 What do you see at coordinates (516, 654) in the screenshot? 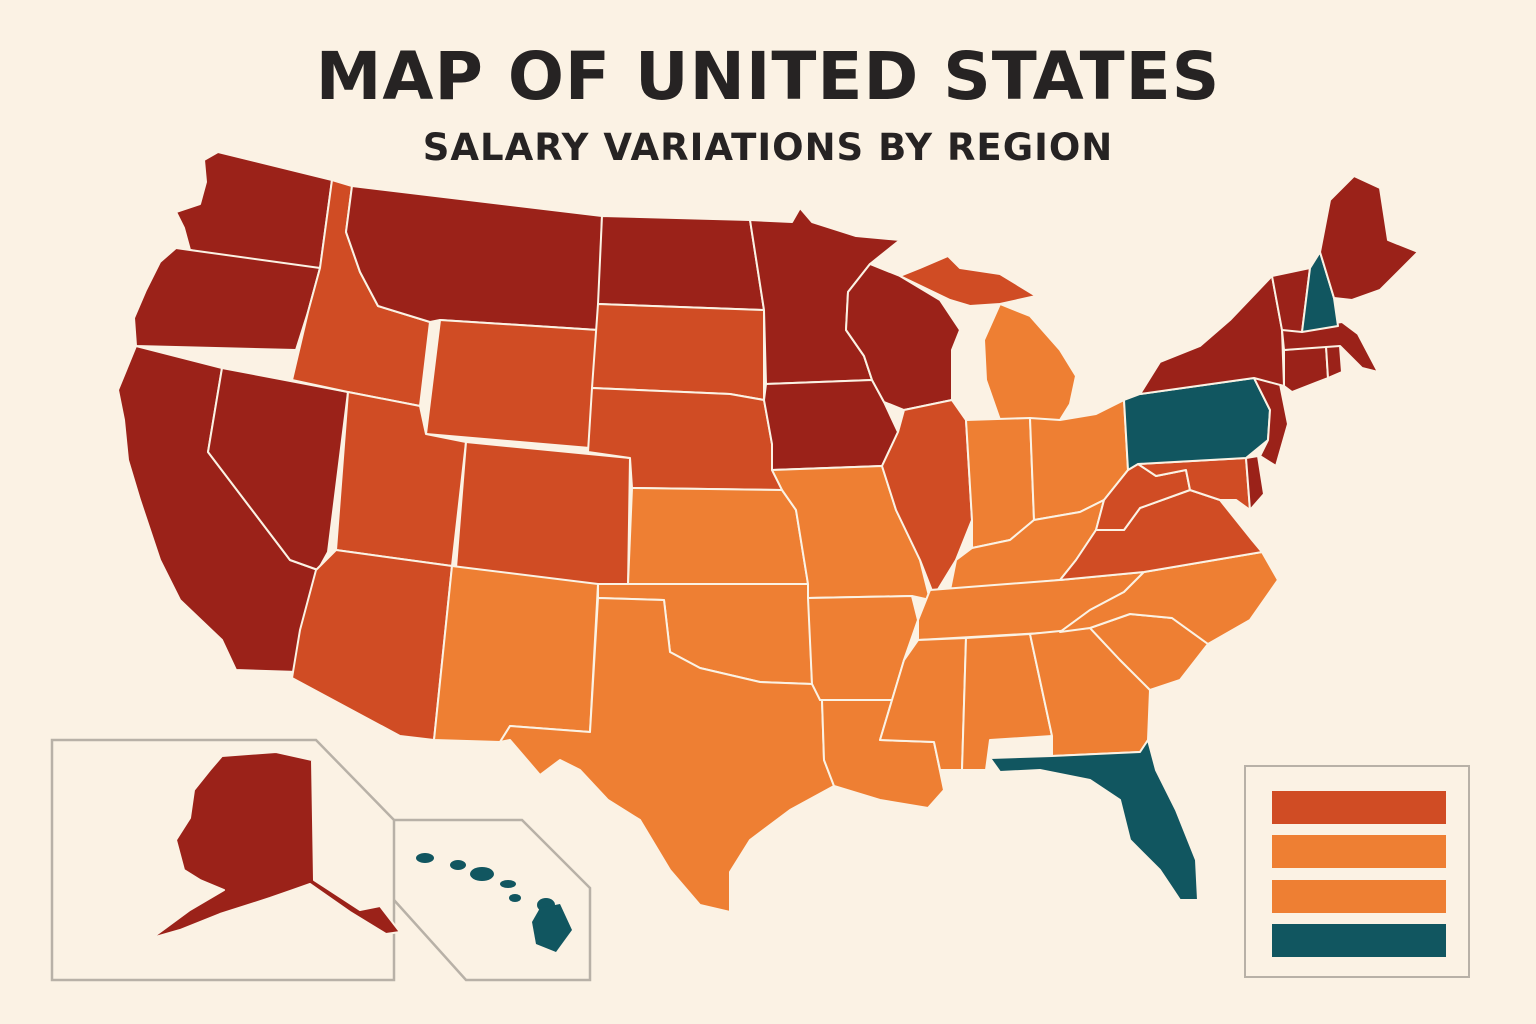
I see `state-new-mexico` at bounding box center [516, 654].